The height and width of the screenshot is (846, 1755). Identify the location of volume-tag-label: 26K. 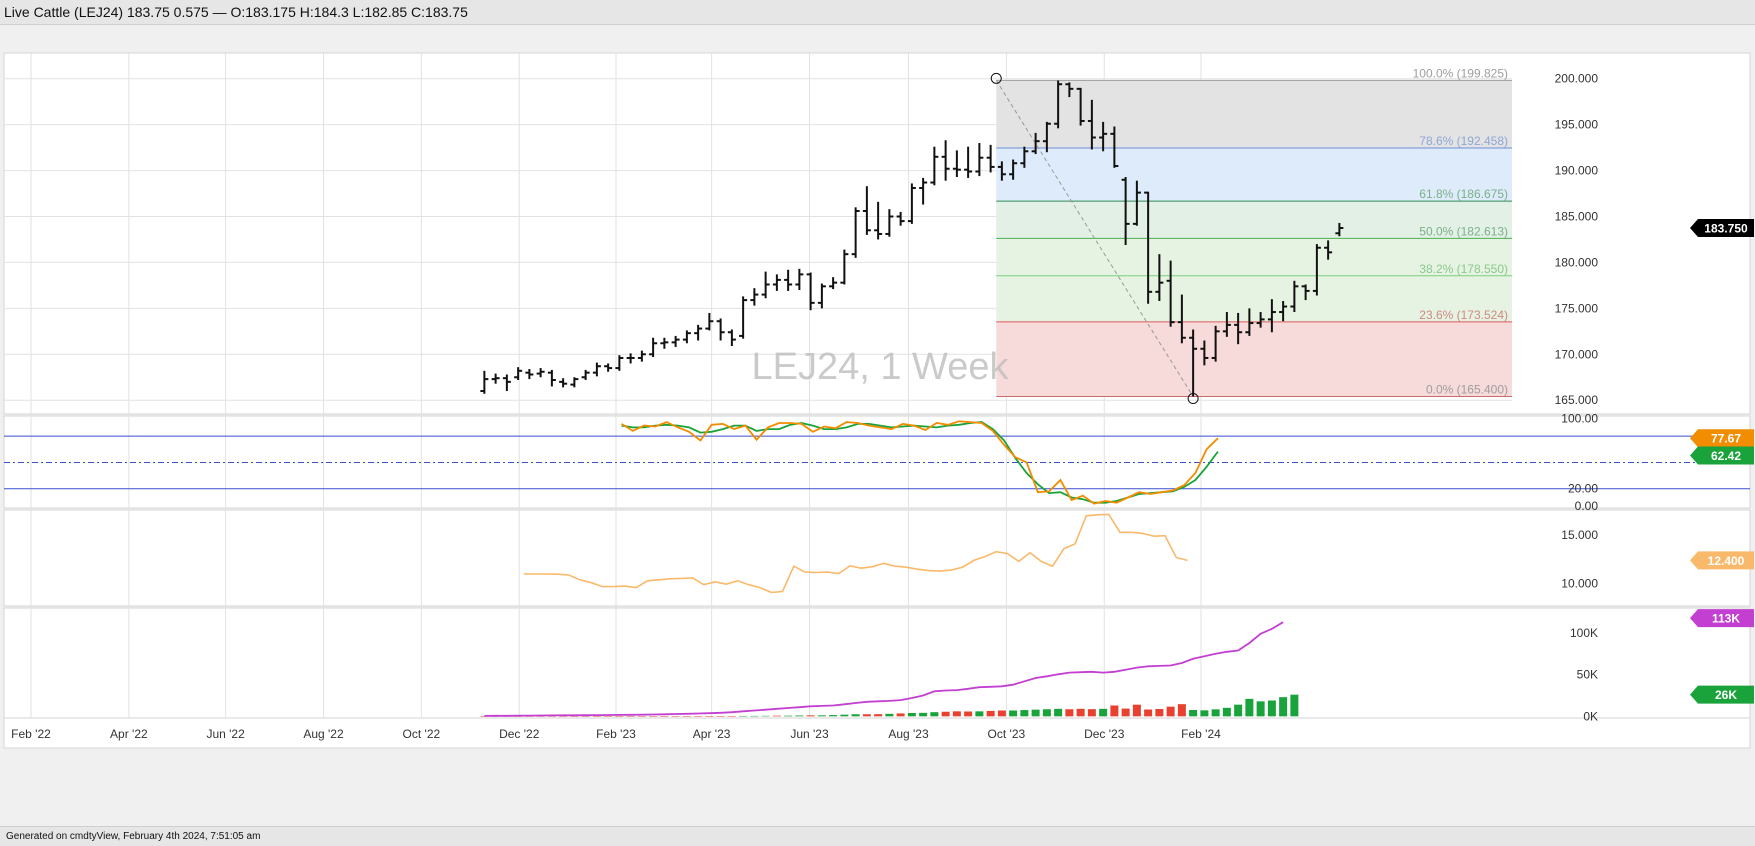
(1726, 695).